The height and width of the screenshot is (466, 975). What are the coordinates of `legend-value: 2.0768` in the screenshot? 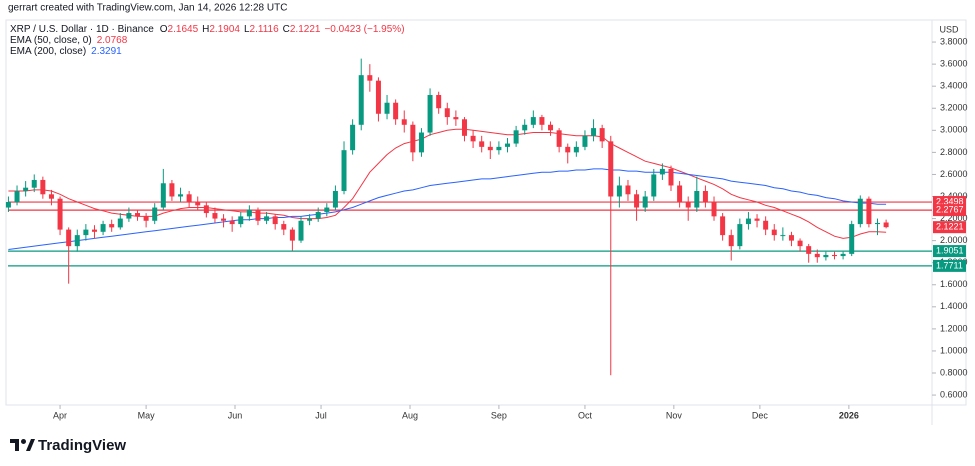 It's located at (112, 40).